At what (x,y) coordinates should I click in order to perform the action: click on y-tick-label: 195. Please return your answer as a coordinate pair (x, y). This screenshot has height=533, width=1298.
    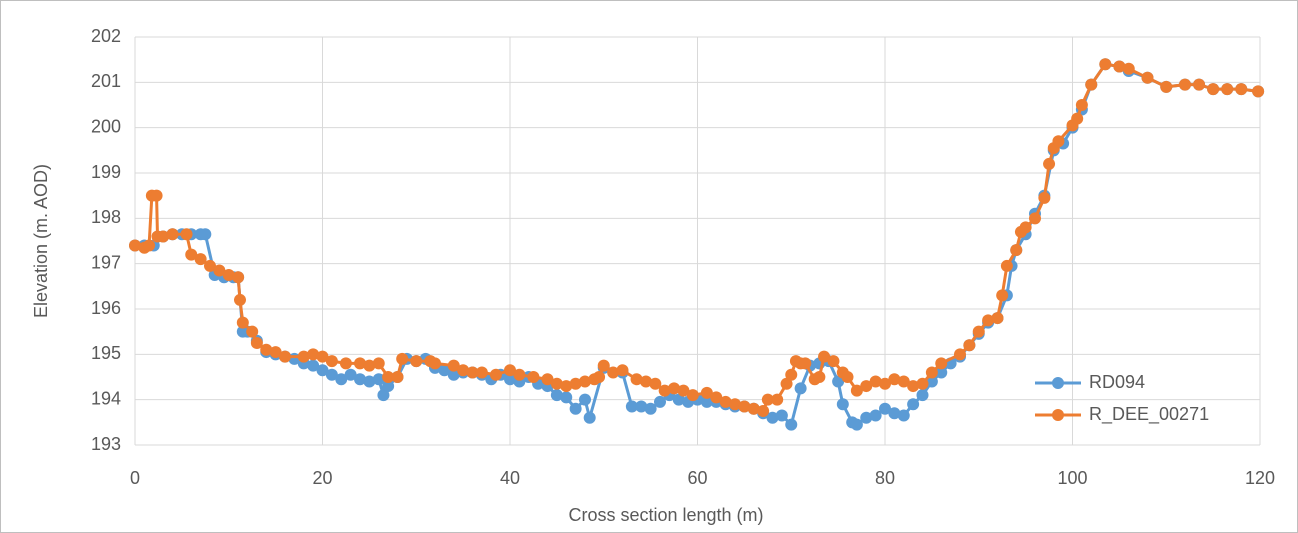
    Looking at the image, I should click on (106, 353).